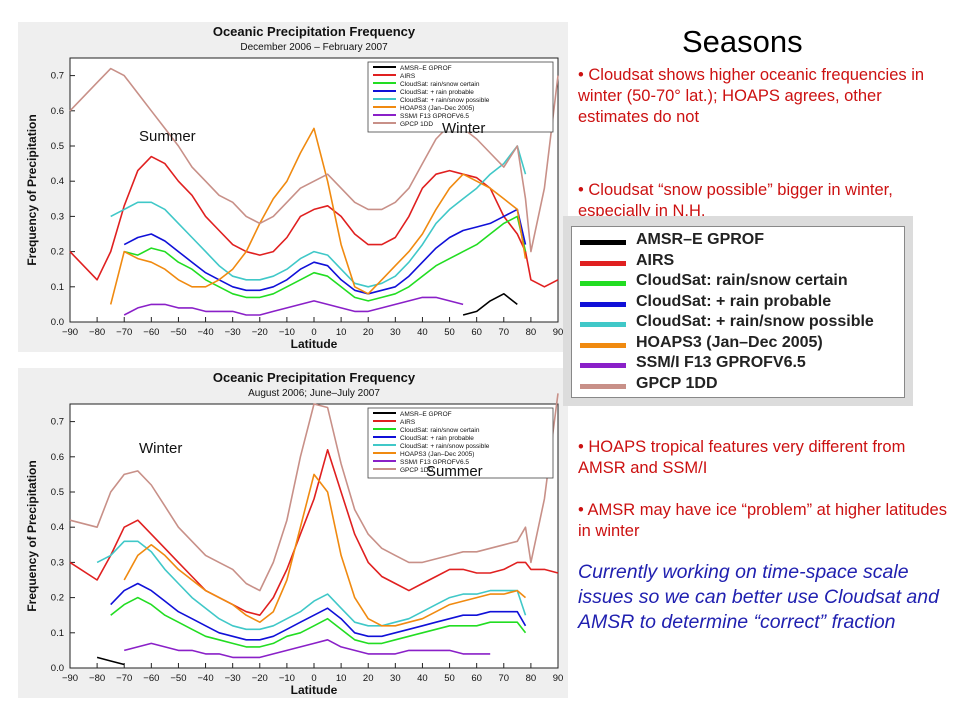 The width and height of the screenshot is (960, 720). What do you see at coordinates (260, 332) in the screenshot?
I see `x-tick-label: −20` at bounding box center [260, 332].